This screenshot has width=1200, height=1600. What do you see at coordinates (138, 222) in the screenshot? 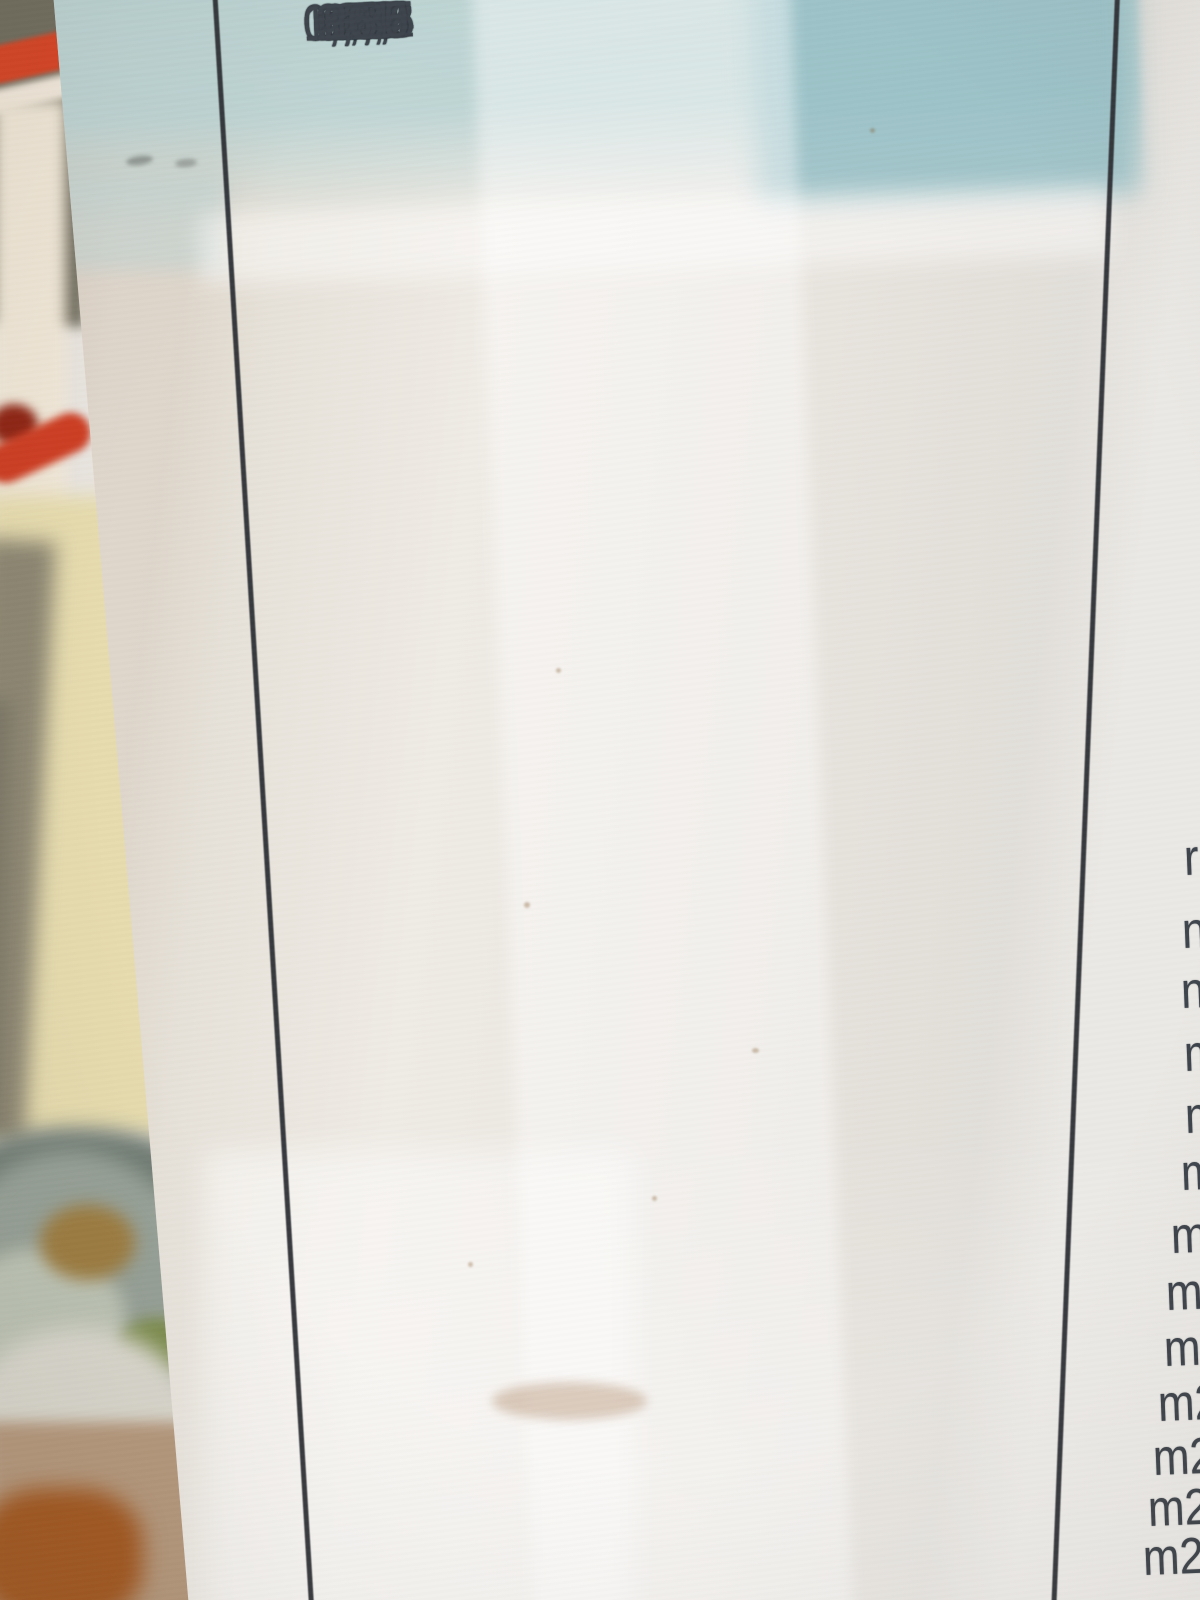
I see `teal-tint-margin` at bounding box center [138, 222].